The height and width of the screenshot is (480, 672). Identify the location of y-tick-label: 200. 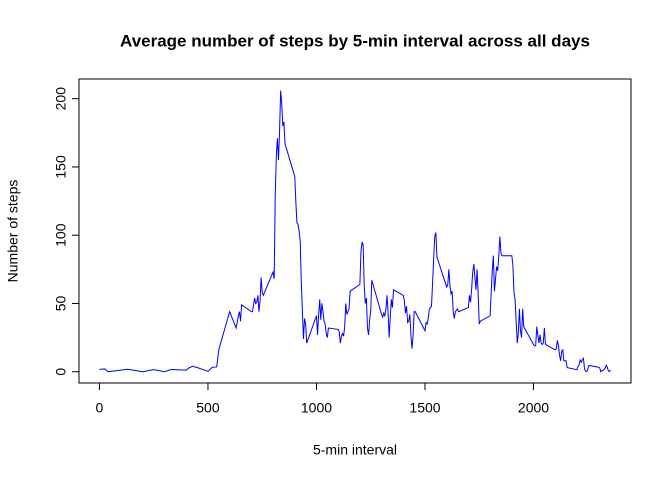
(61, 99).